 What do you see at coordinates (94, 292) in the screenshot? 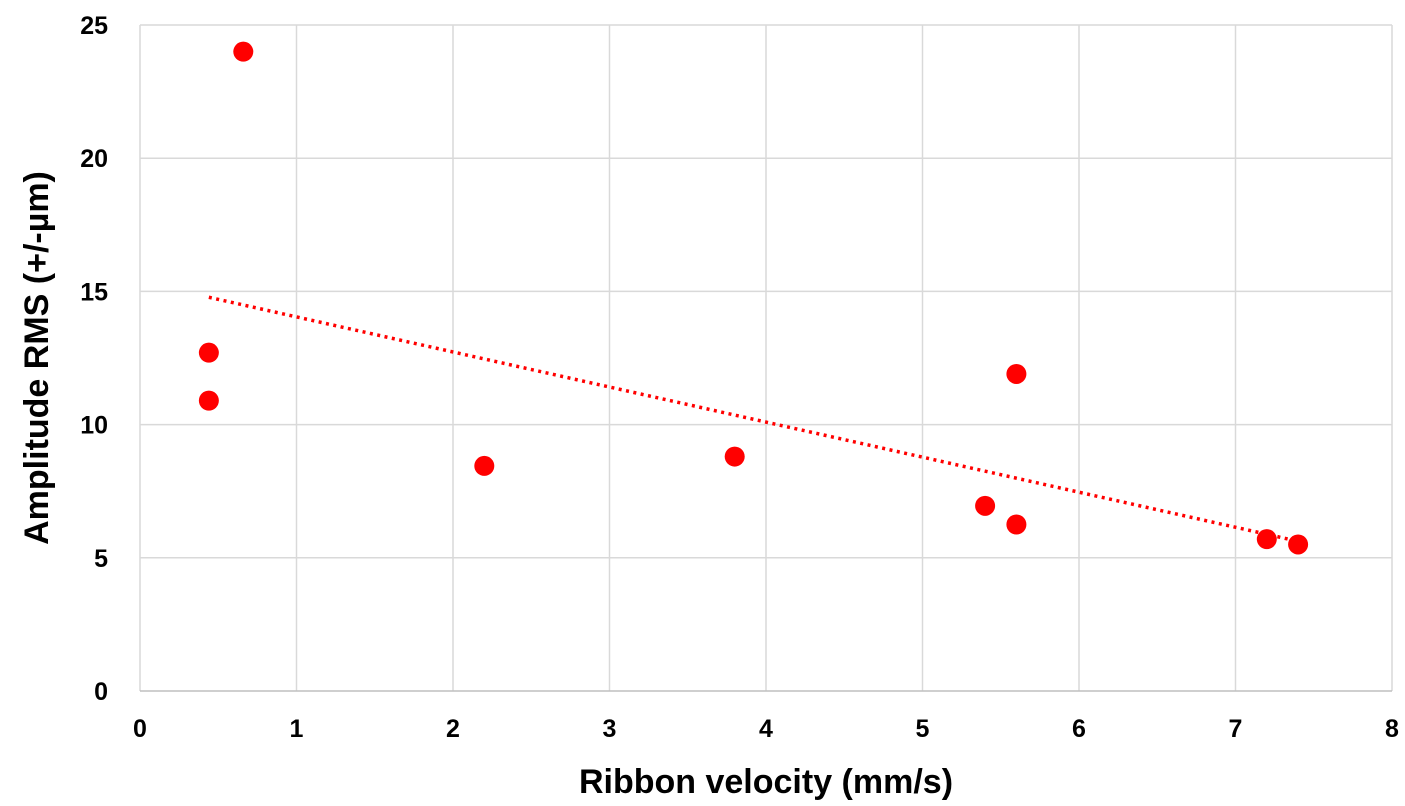
I see `y-tick-label: 15` at bounding box center [94, 292].